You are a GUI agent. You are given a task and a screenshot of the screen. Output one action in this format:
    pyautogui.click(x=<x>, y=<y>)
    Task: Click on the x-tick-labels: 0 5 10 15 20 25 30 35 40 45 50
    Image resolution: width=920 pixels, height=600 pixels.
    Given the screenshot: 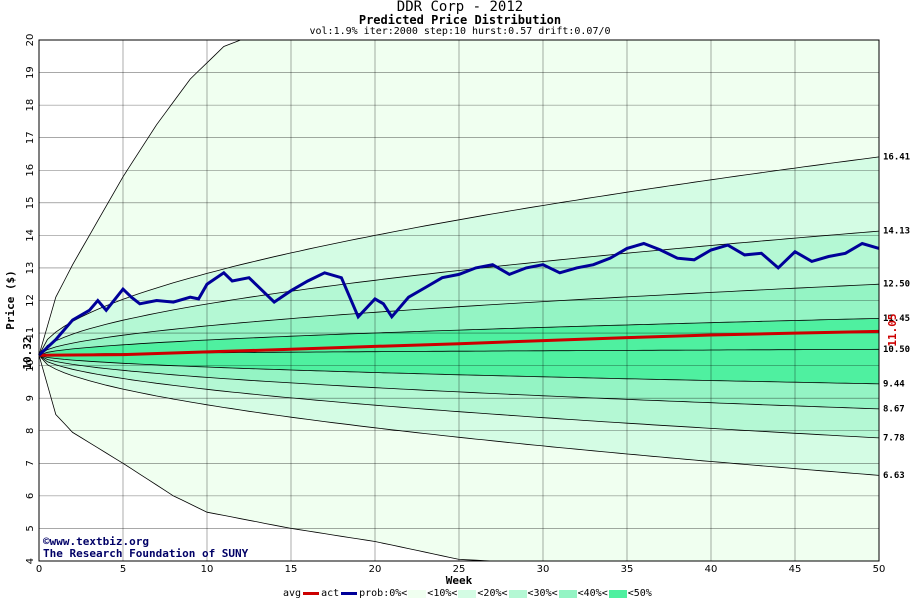 What is the action you would take?
    pyautogui.click(x=461, y=569)
    